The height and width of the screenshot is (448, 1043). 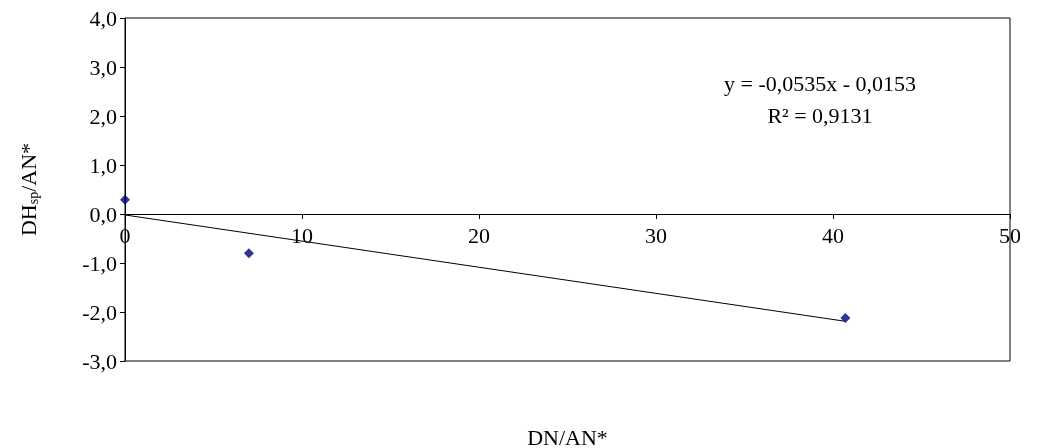 What do you see at coordinates (28, 189) in the screenshot?
I see `y-axis-title: DHsp/AN*` at bounding box center [28, 189].